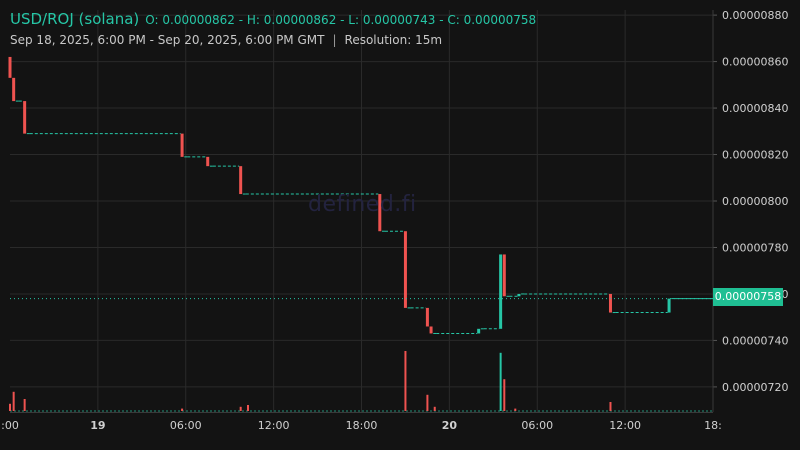 This screenshot has width=800, height=450. What do you see at coordinates (152, 20) in the screenshot?
I see `open-label: O:` at bounding box center [152, 20].